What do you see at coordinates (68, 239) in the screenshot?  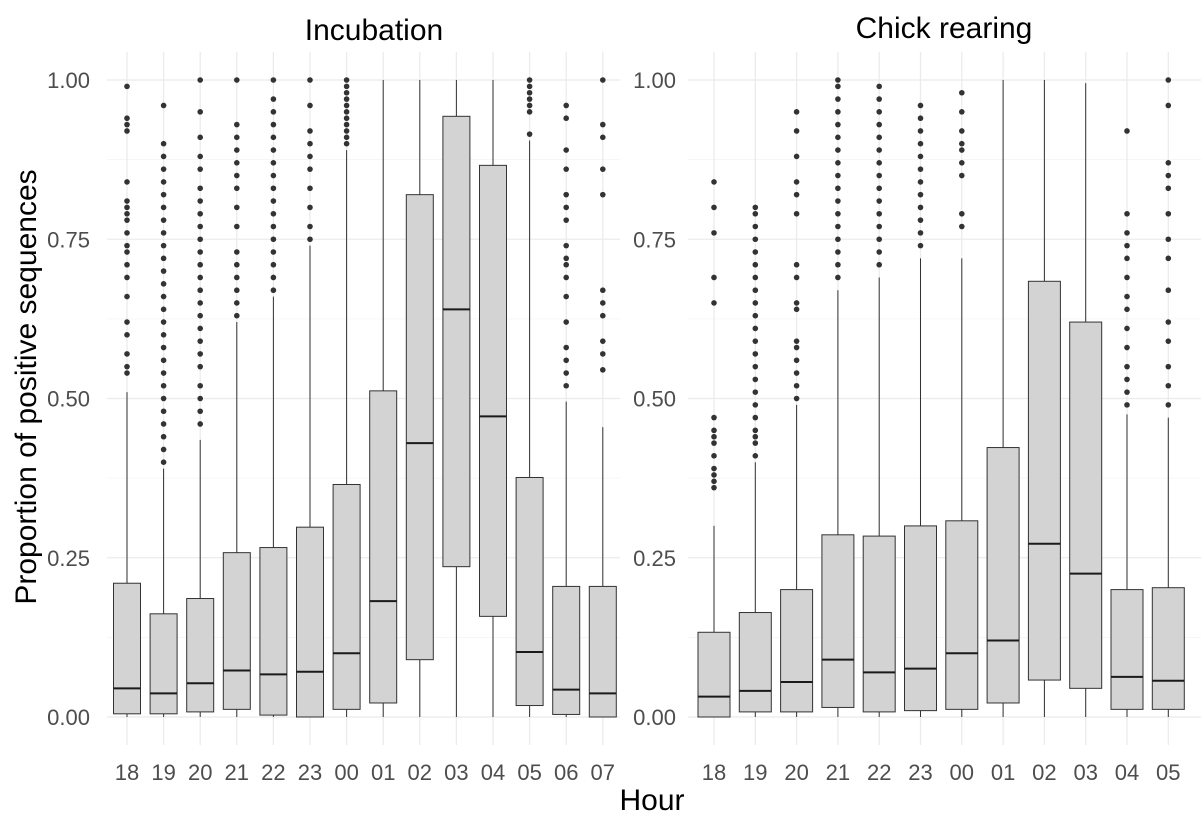 I see `y-tick-label: 0.75` at bounding box center [68, 239].